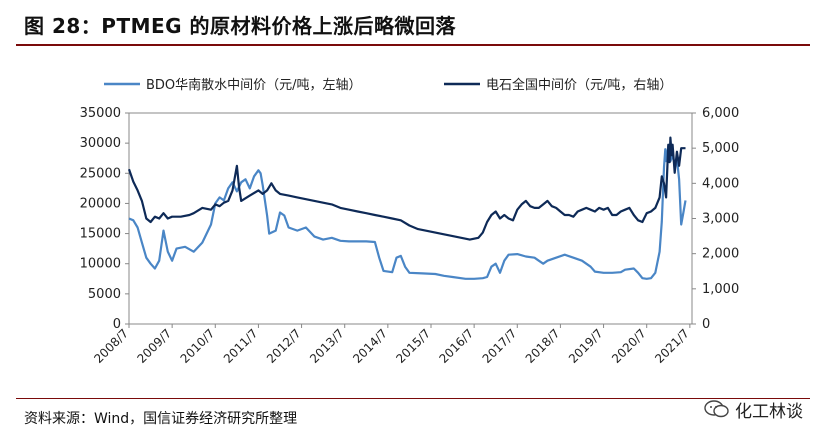  Describe the element at coordinates (716, 409) in the screenshot. I see `wechat-icon` at that location.